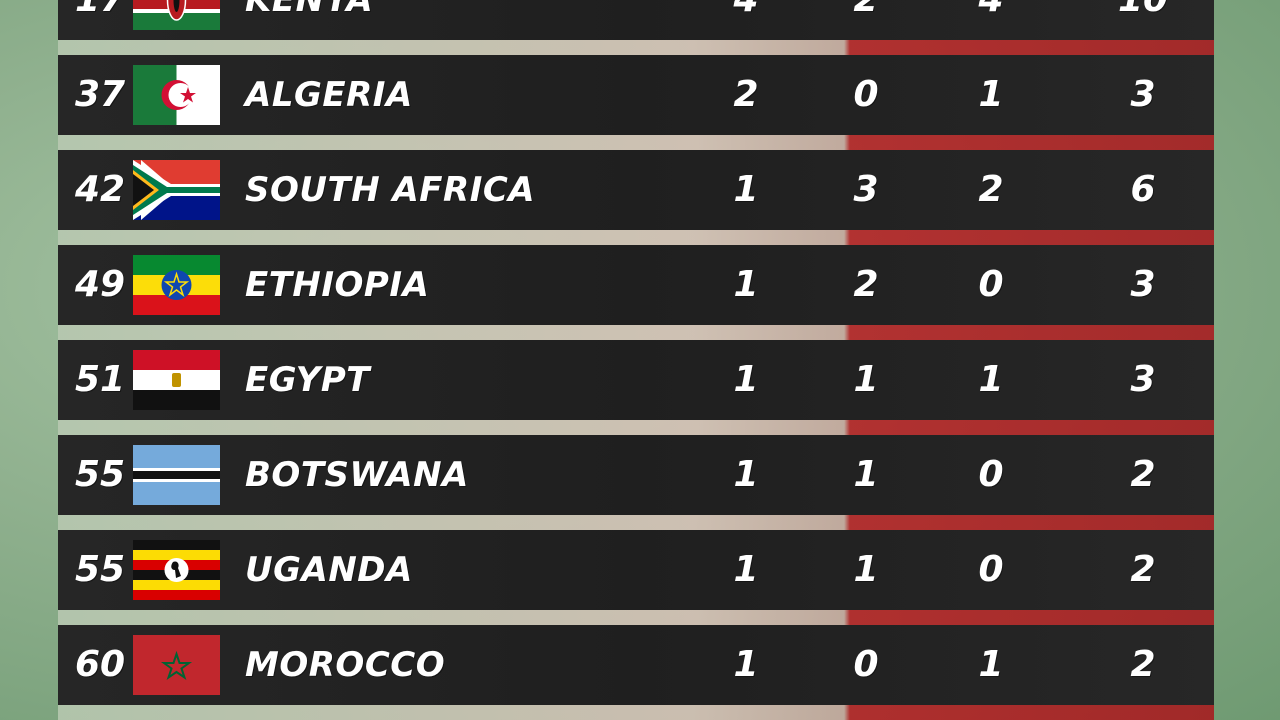  Describe the element at coordinates (100, 284) in the screenshot. I see `rank: 49` at that location.